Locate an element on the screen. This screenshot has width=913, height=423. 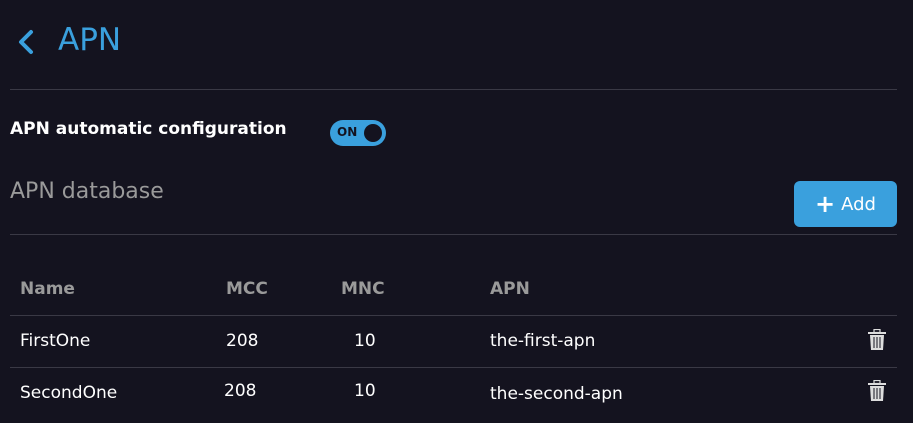
section-title: APN database is located at coordinates (87, 191).